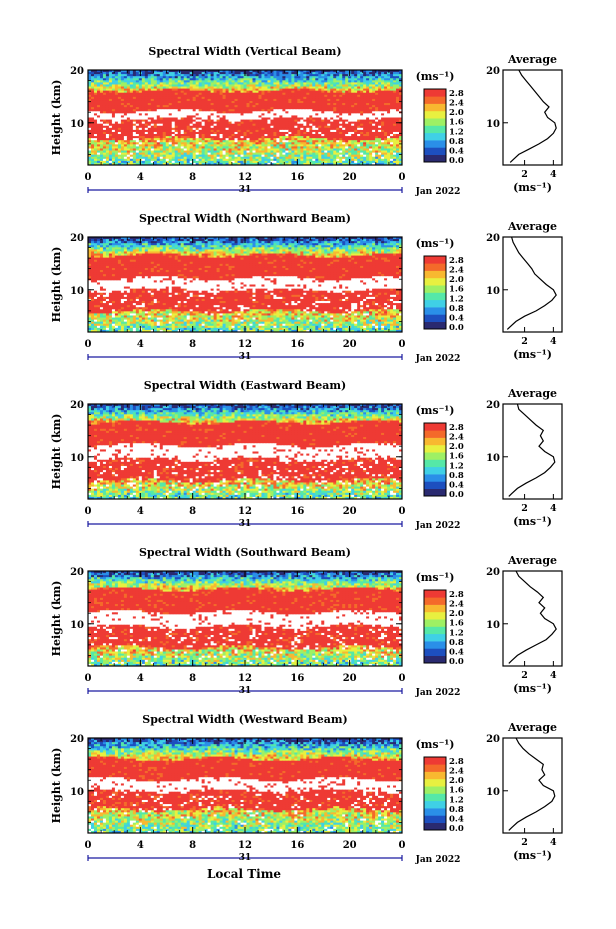  Describe the element at coordinates (245, 385) in the screenshot. I see `panel-title: Spectral Width (Eastward Beam)` at that location.